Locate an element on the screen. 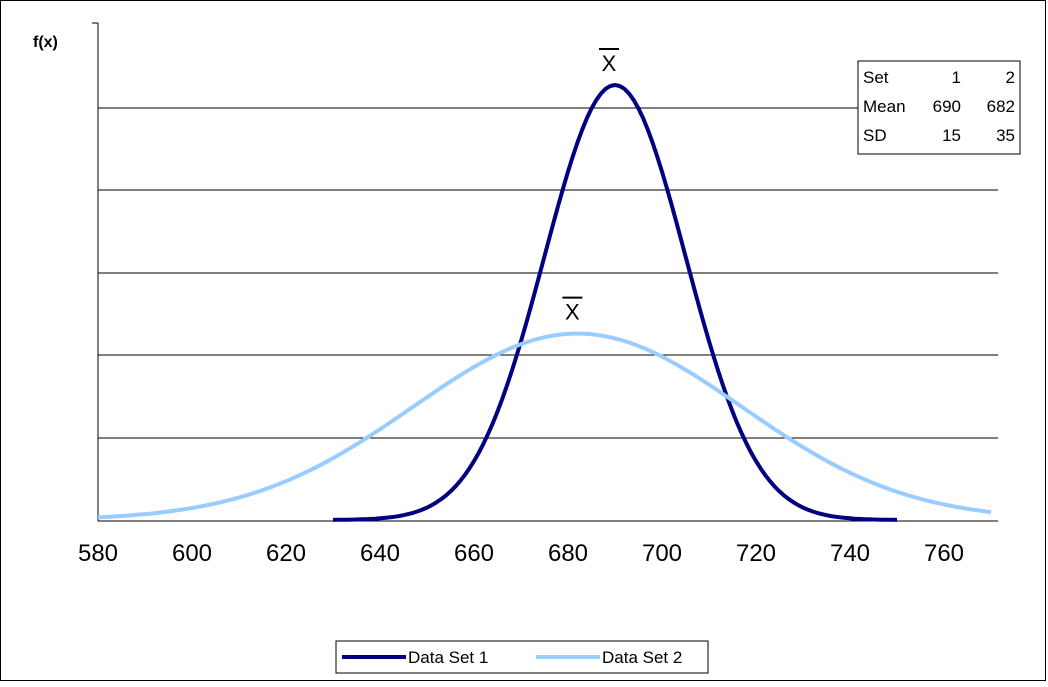 This screenshot has width=1048, height=687. x-tick-label: 660 is located at coordinates (474, 553).